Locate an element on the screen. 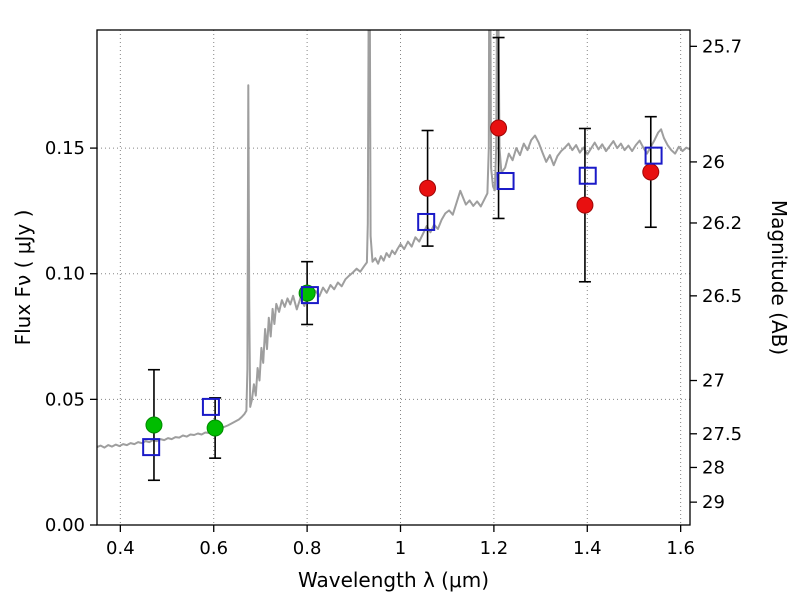 The image size is (800, 600). svg-text: 1 is located at coordinates (400, 548).